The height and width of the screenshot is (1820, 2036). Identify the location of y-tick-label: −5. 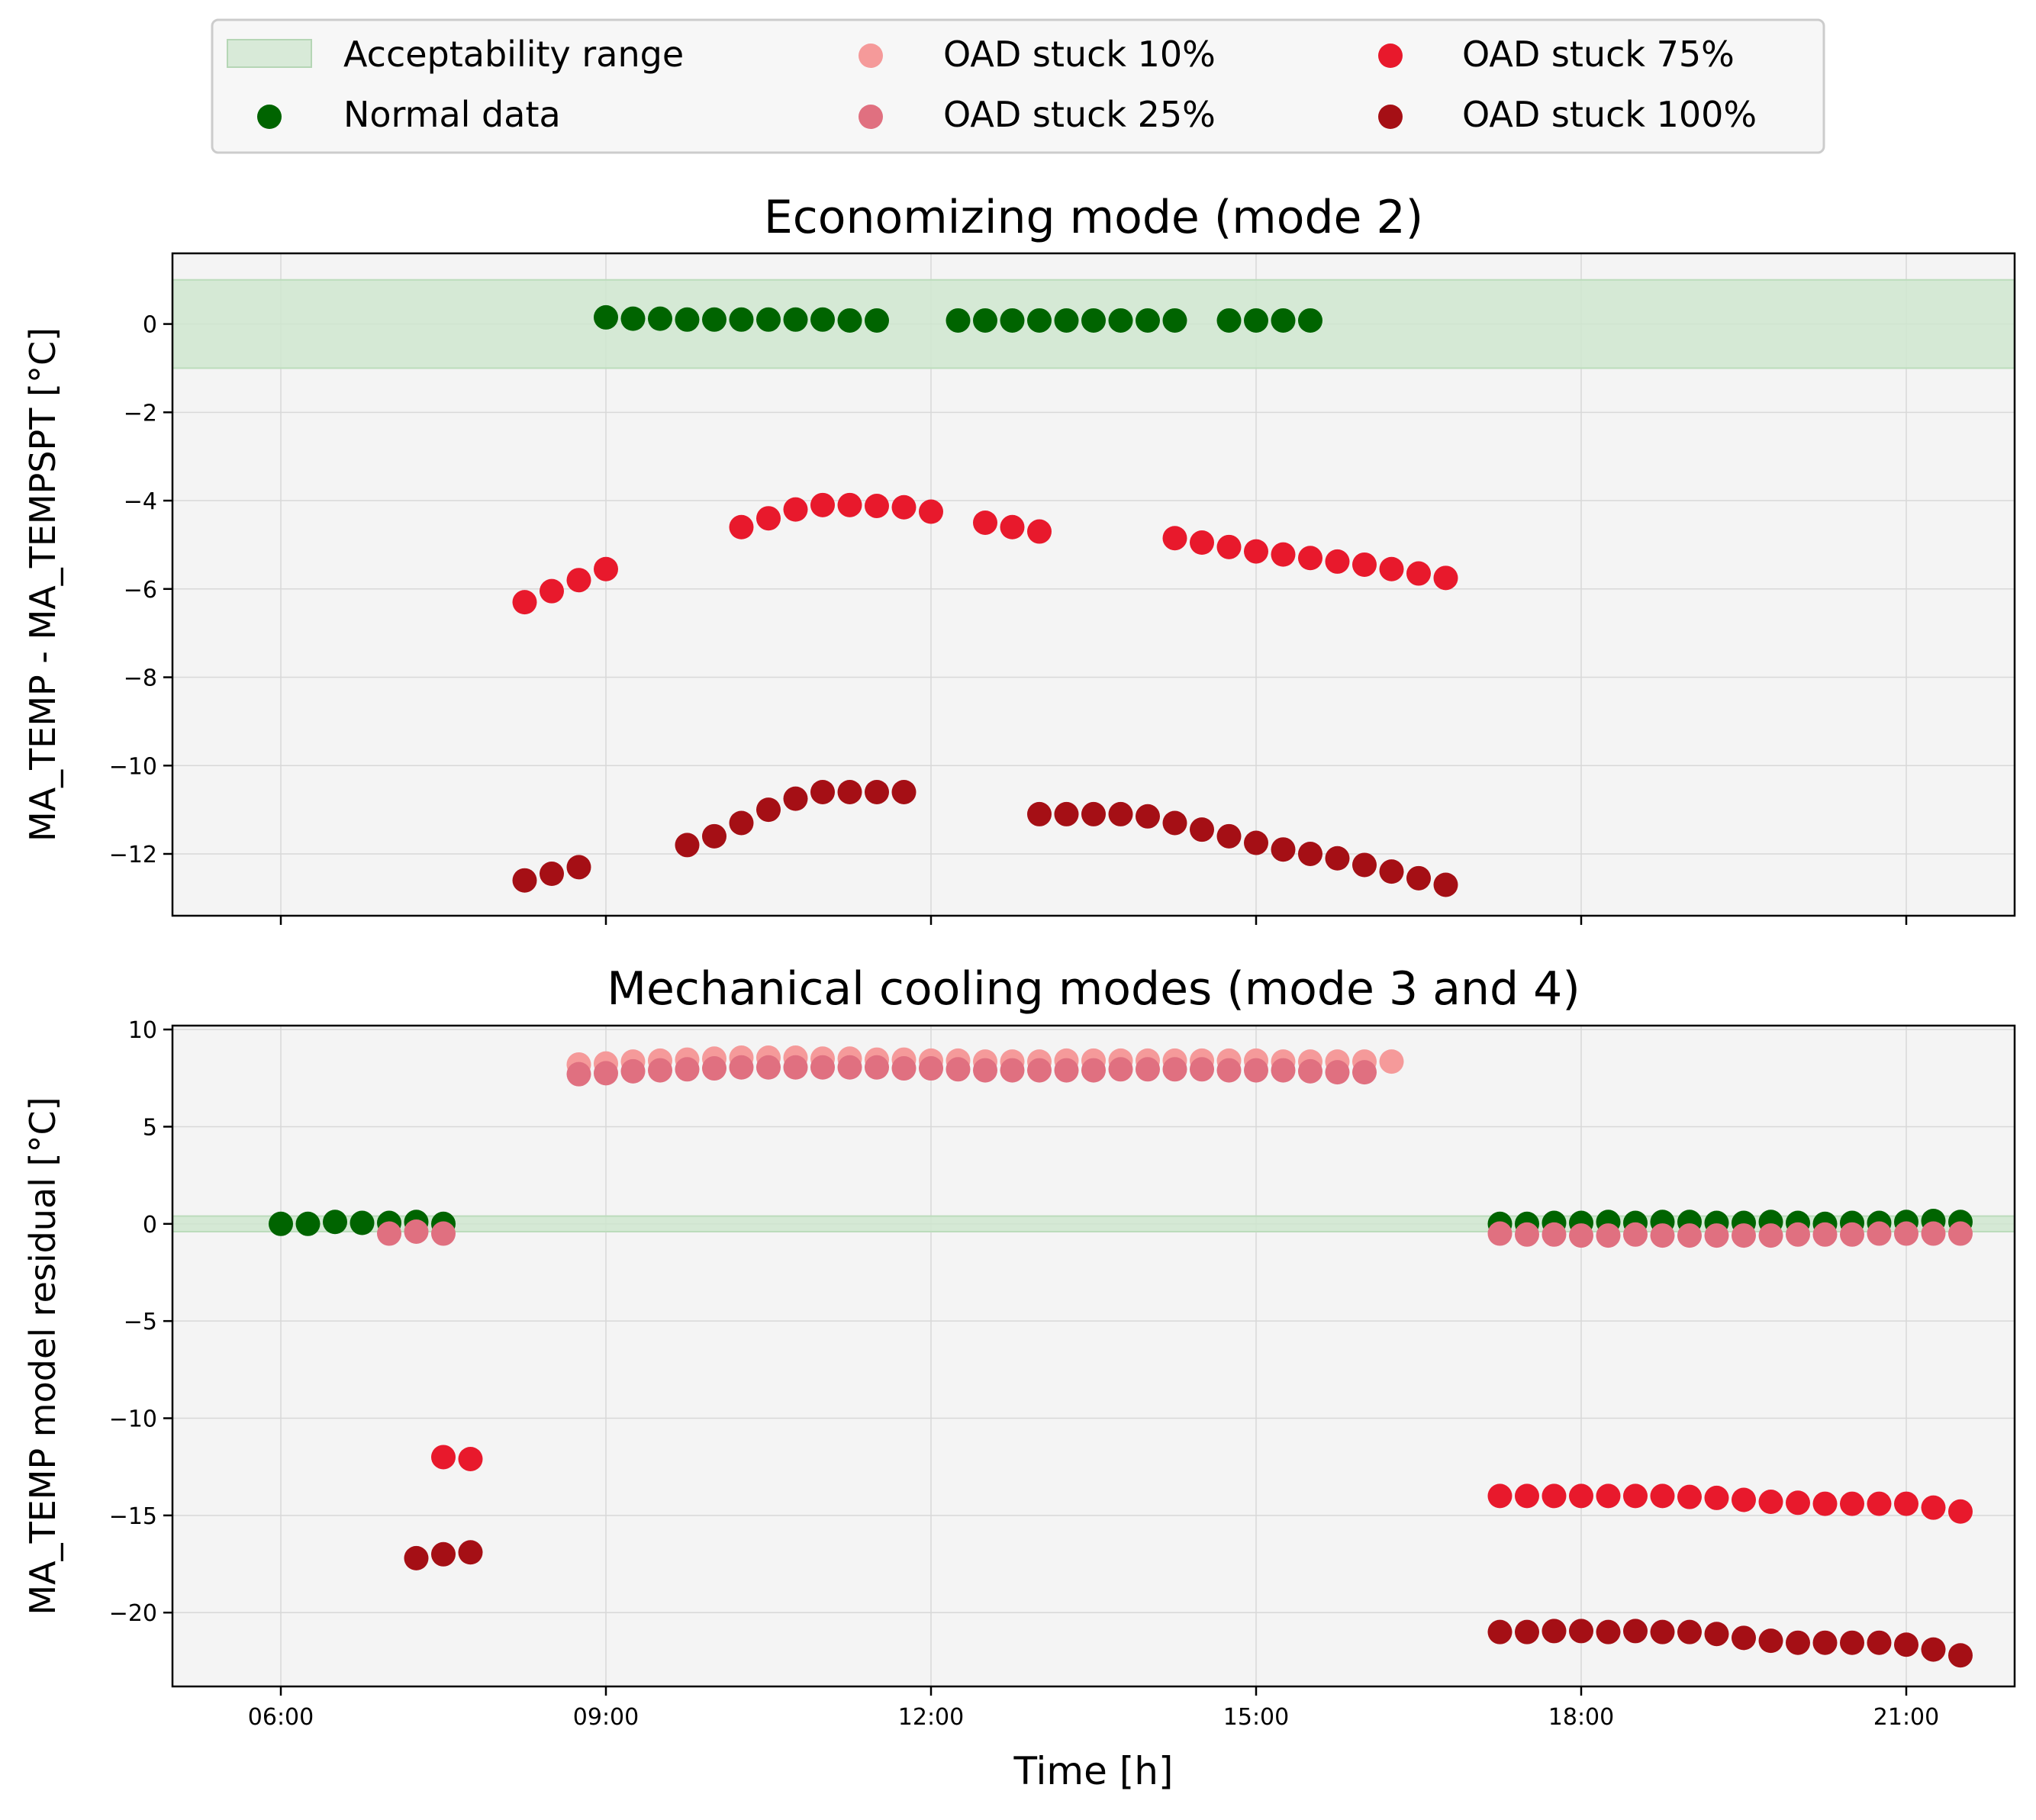
(140, 1322).